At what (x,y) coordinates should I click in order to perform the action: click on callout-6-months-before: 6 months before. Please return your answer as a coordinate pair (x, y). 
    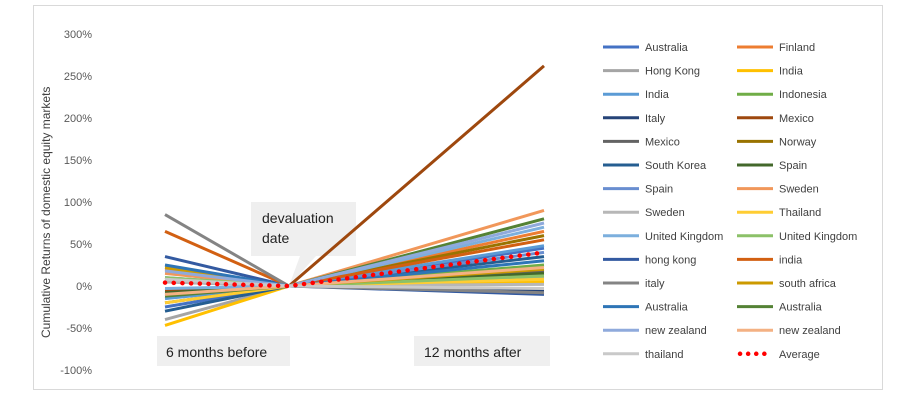
    Looking at the image, I should click on (223, 351).